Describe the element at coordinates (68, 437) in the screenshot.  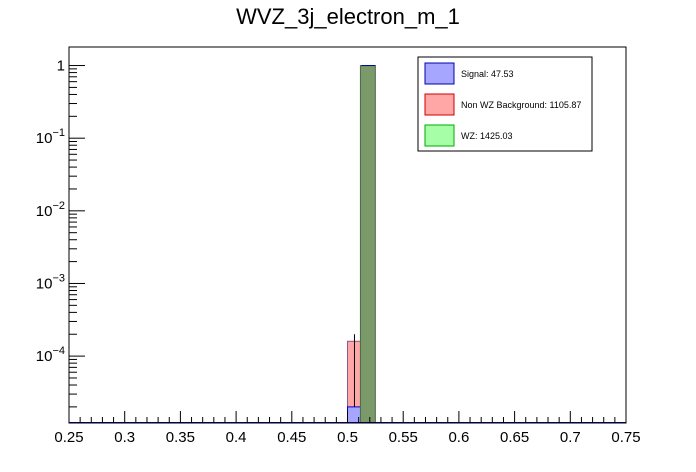
I see `x-tick-label: 0.25` at that location.